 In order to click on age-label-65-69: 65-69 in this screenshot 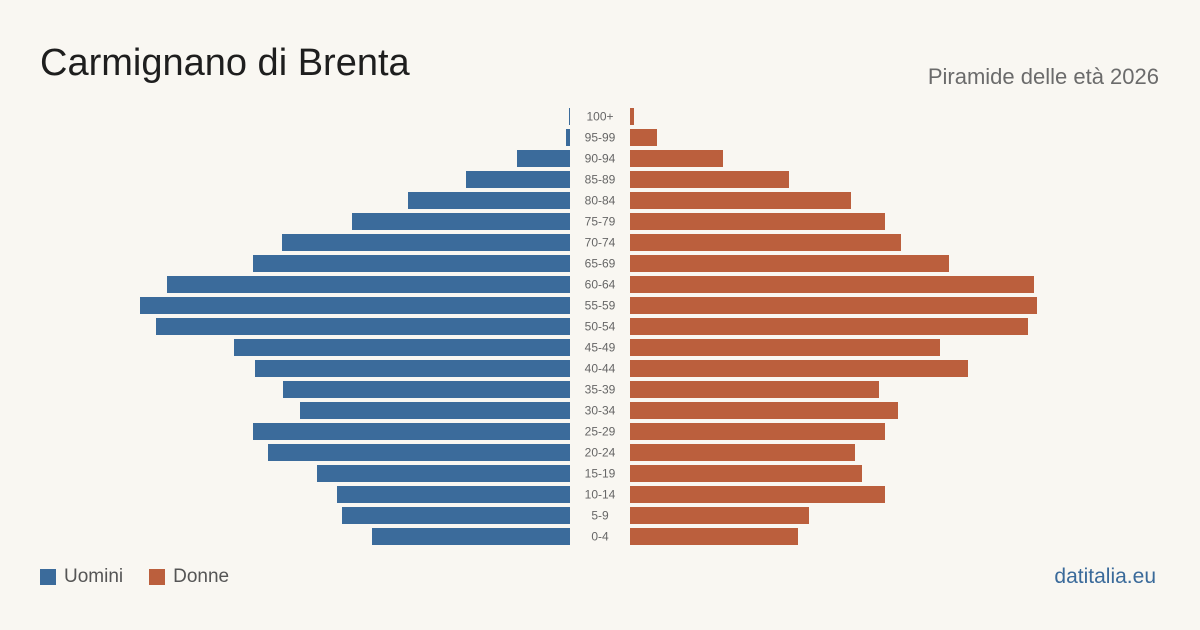, I will do `click(600, 264)`.